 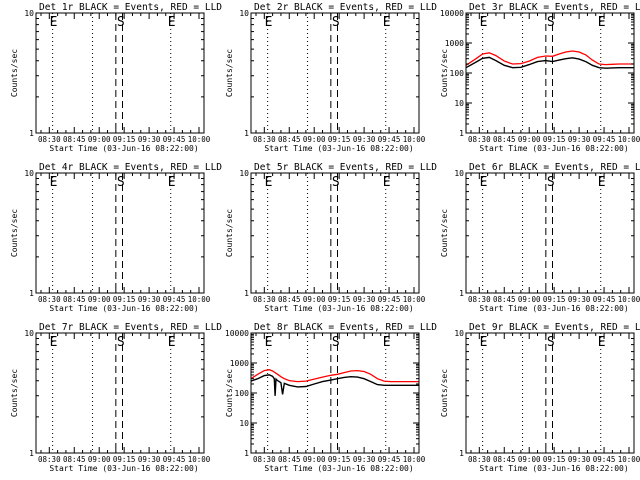 I want to click on y-tick-label: 100, so click(x=457, y=73).